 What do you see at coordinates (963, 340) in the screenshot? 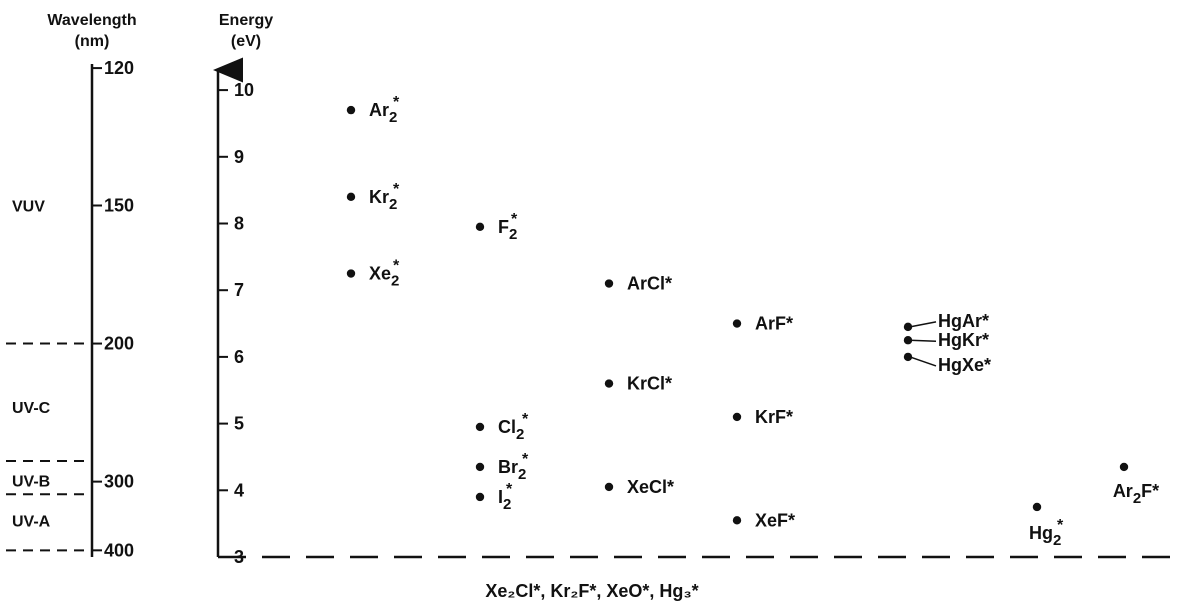
I see `point-label: HgKr*` at bounding box center [963, 340].